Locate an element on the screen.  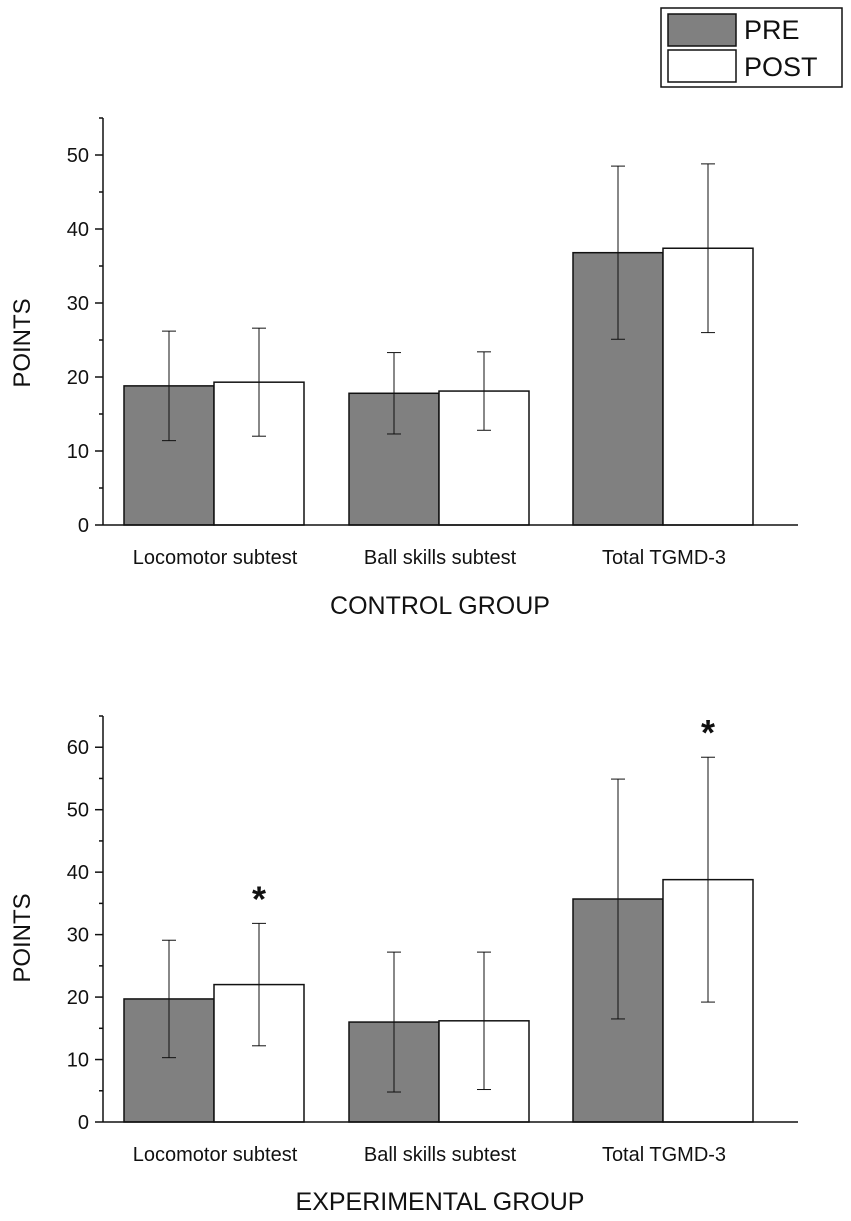
control-error-bar-post-ball-skills-subtest is located at coordinates (484, 391).